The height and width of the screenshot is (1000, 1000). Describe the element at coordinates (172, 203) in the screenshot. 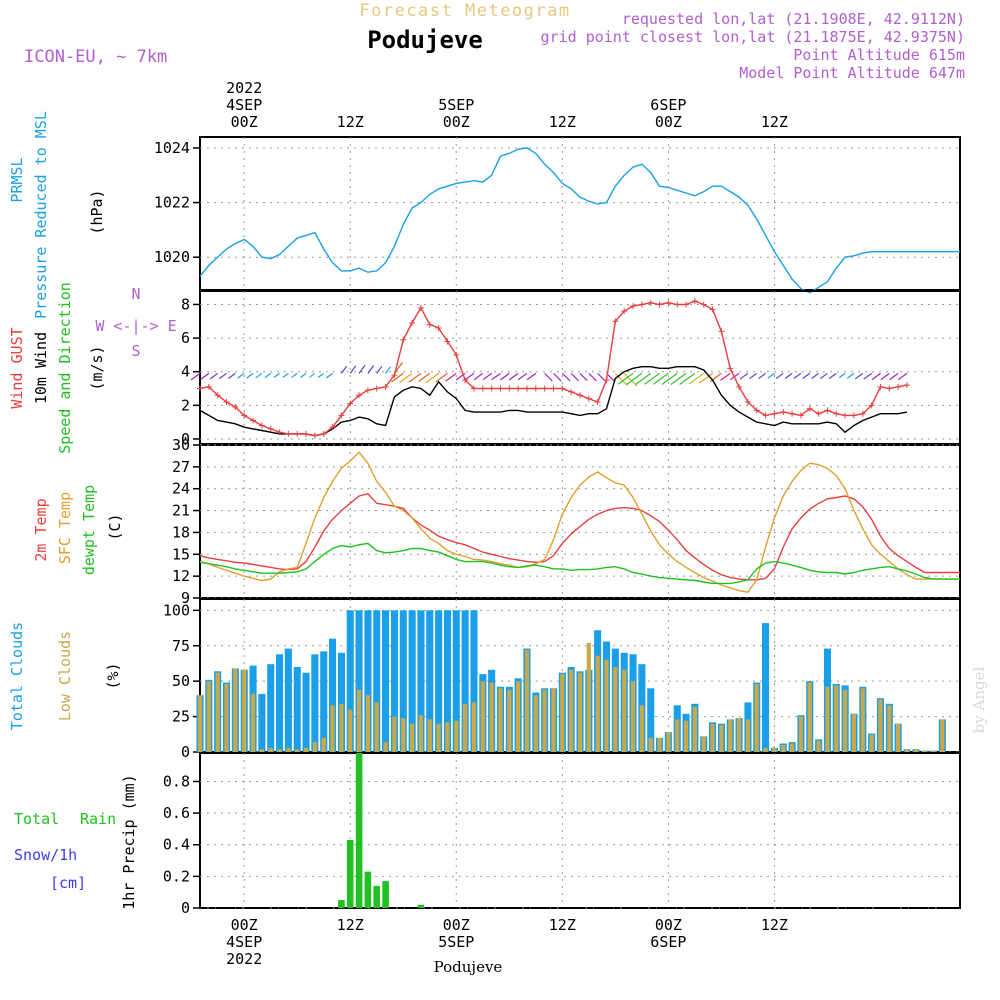

I see `y-tick-label: 1022` at that location.